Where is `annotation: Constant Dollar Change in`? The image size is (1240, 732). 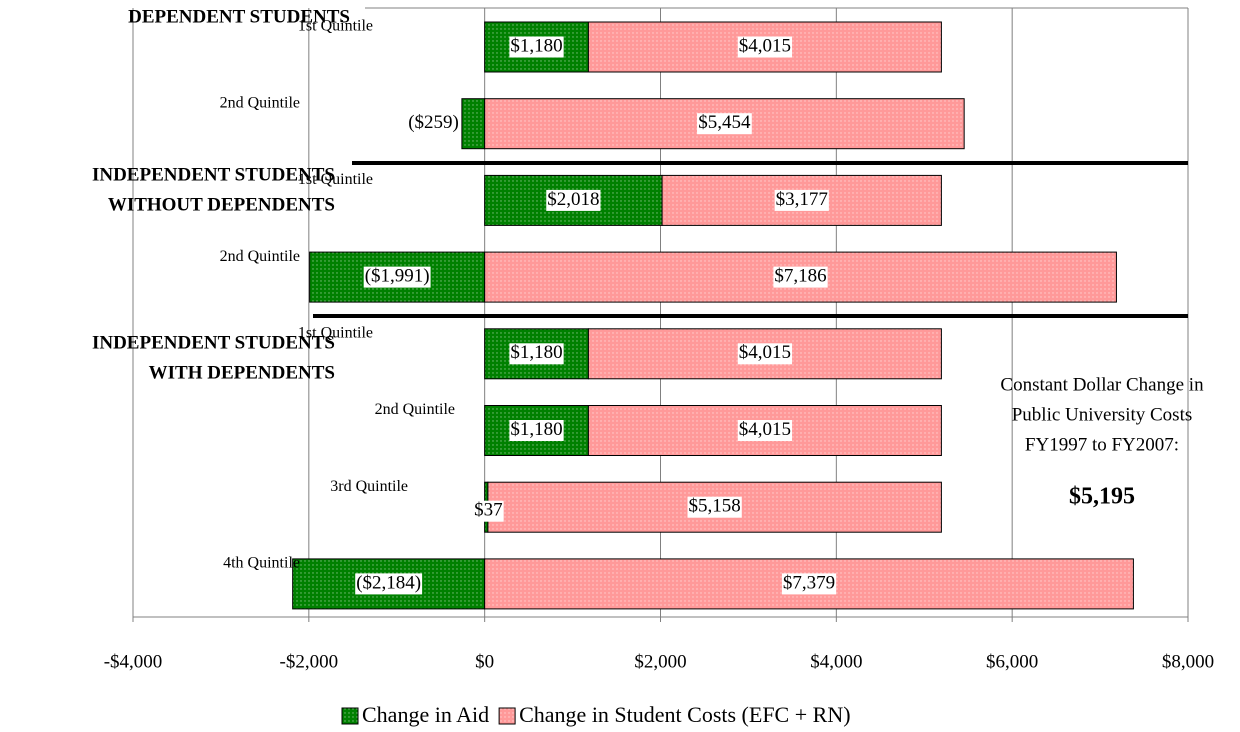
annotation: Constant Dollar Change in is located at coordinates (1102, 384).